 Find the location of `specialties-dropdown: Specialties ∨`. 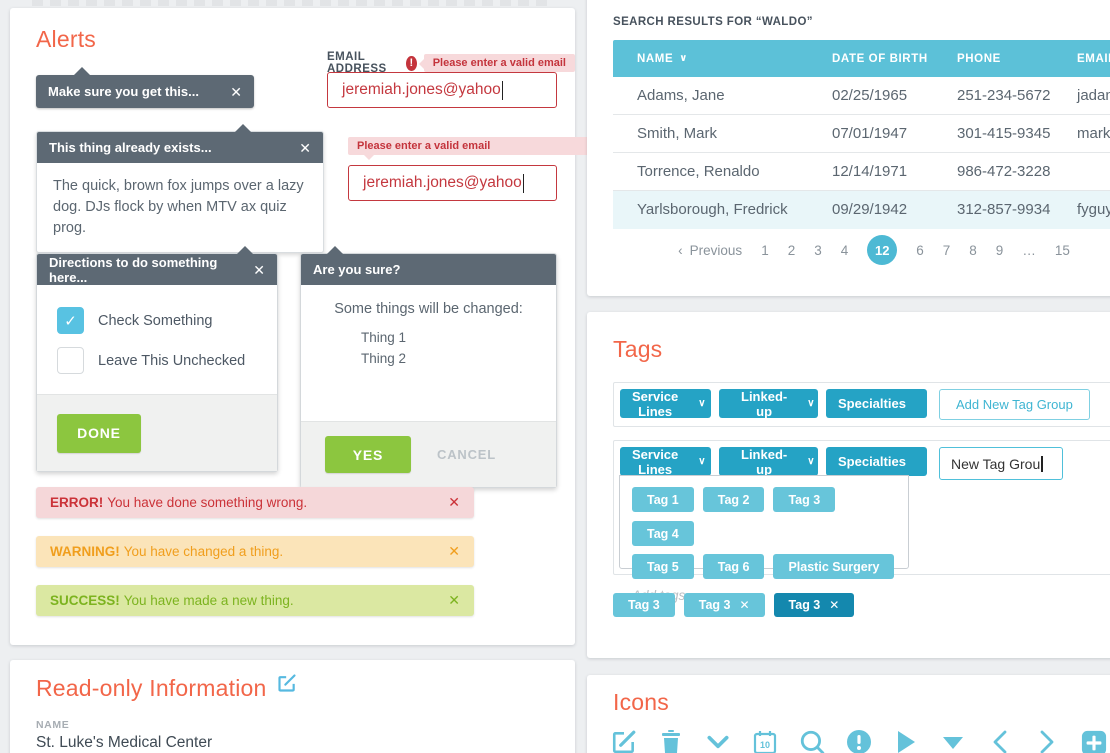

specialties-dropdown: Specialties ∨ is located at coordinates (879, 403).